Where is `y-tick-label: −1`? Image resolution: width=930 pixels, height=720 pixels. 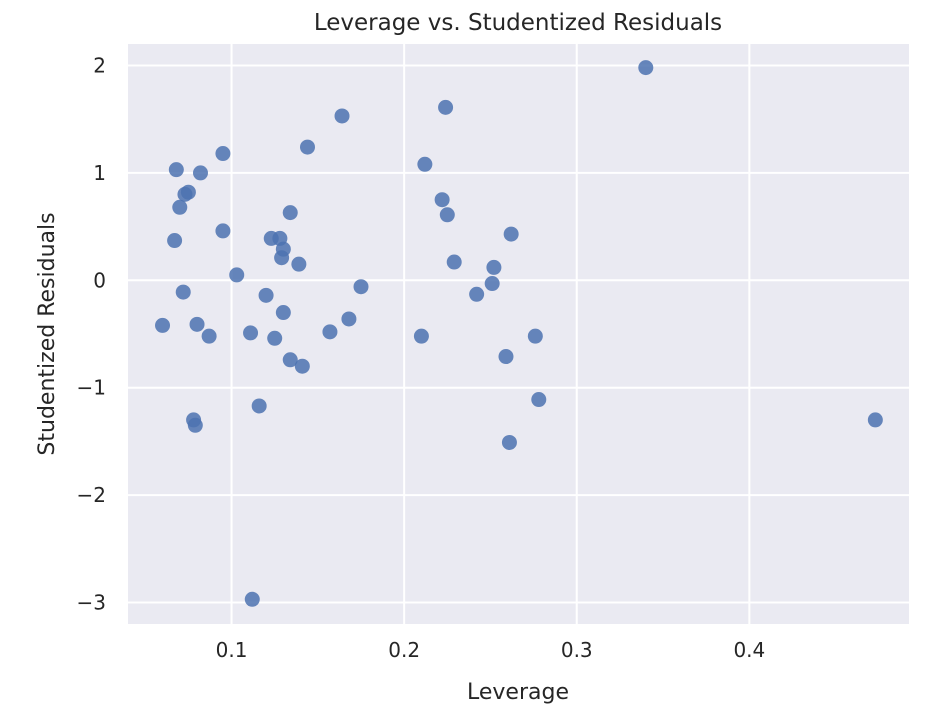 y-tick-label: −1 is located at coordinates (91, 388).